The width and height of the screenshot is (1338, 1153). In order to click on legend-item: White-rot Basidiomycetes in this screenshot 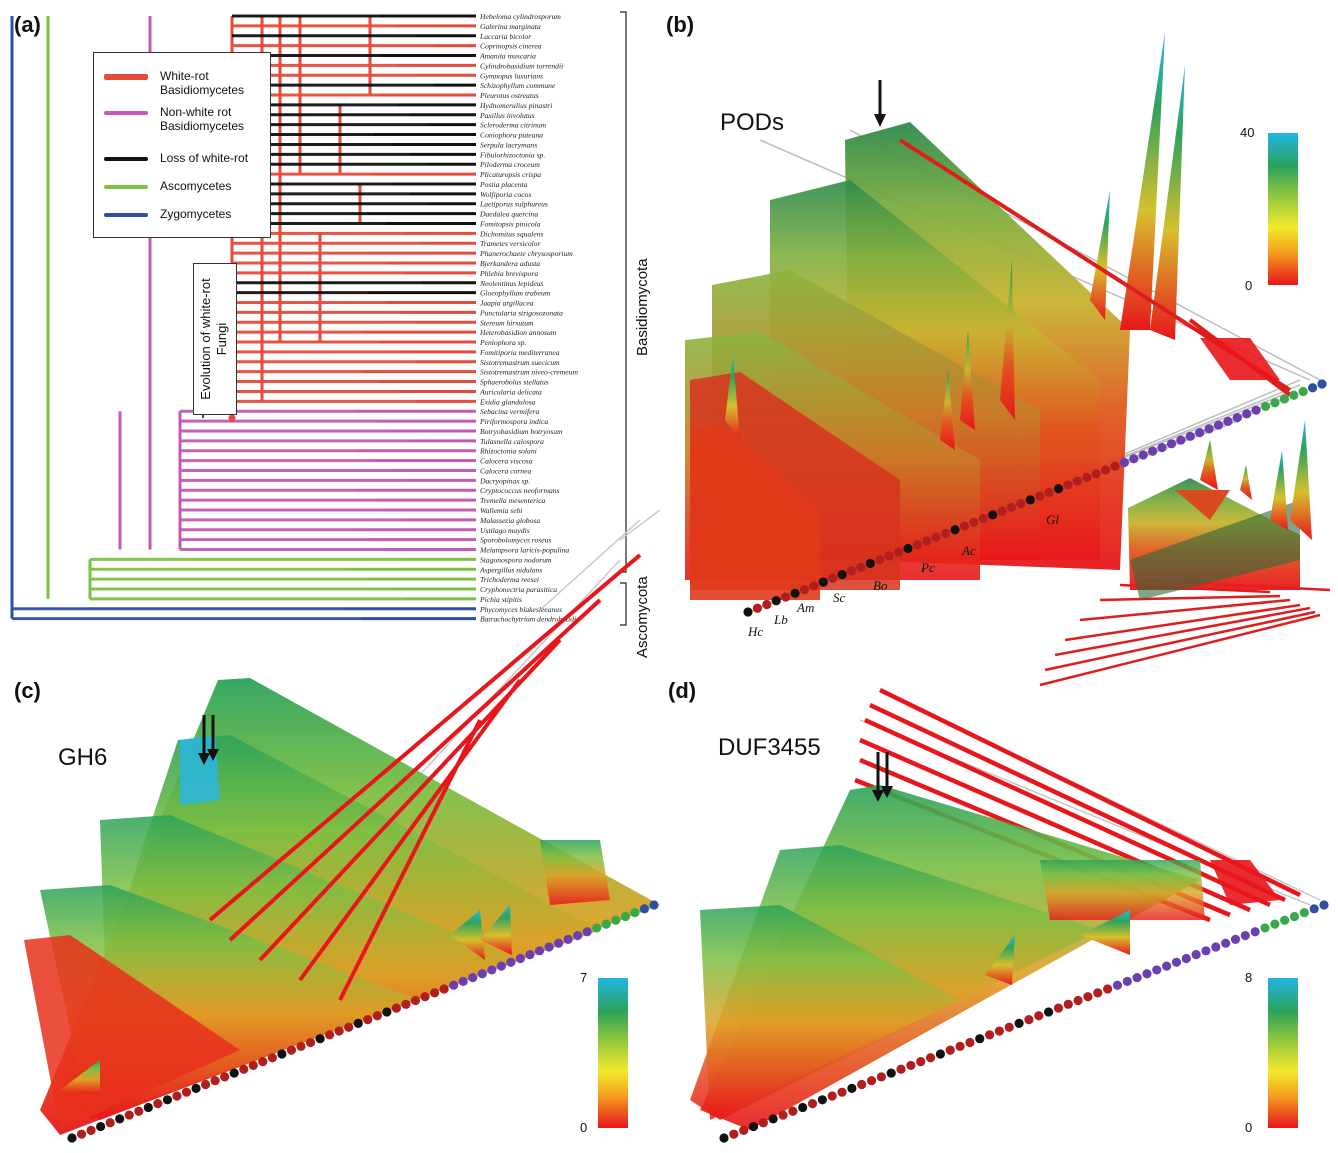, I will do `click(182, 82)`.